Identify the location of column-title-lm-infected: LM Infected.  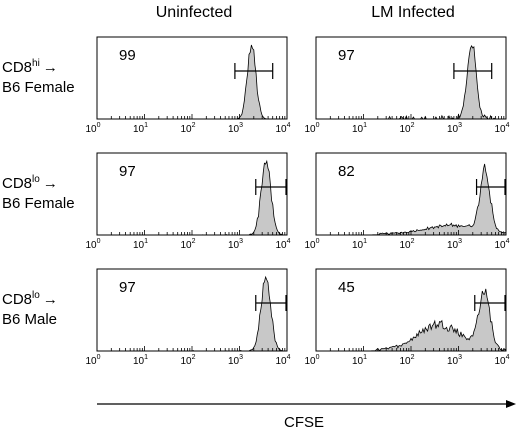
(413, 12).